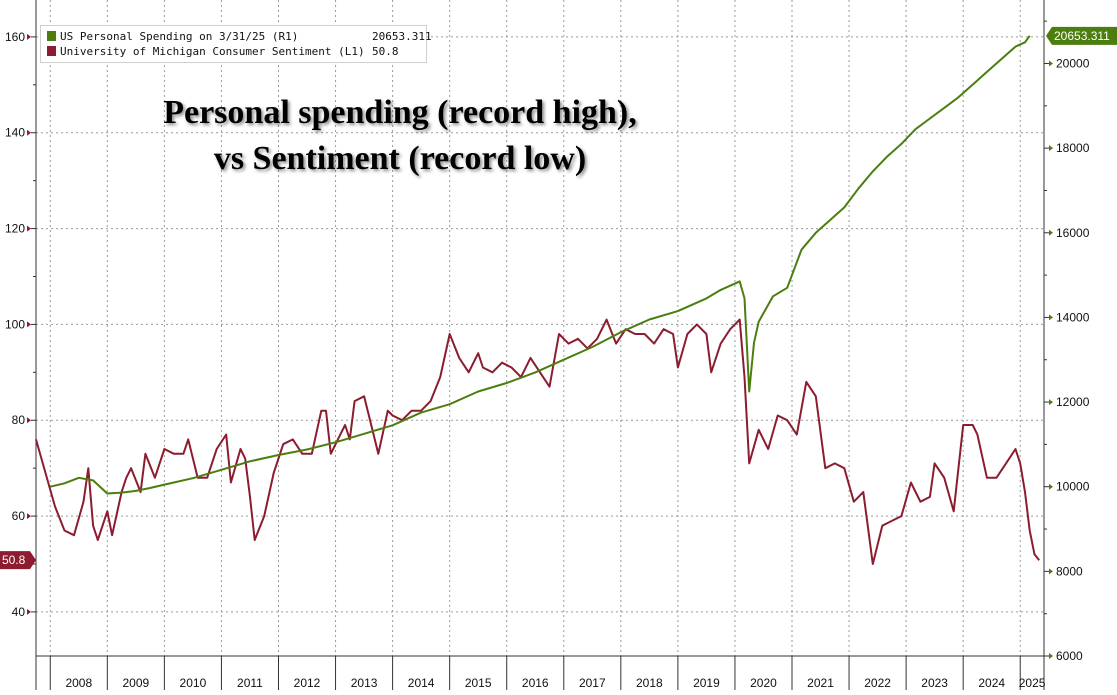  What do you see at coordinates (250, 683) in the screenshot?
I see `x-tick-label: 2011` at bounding box center [250, 683].